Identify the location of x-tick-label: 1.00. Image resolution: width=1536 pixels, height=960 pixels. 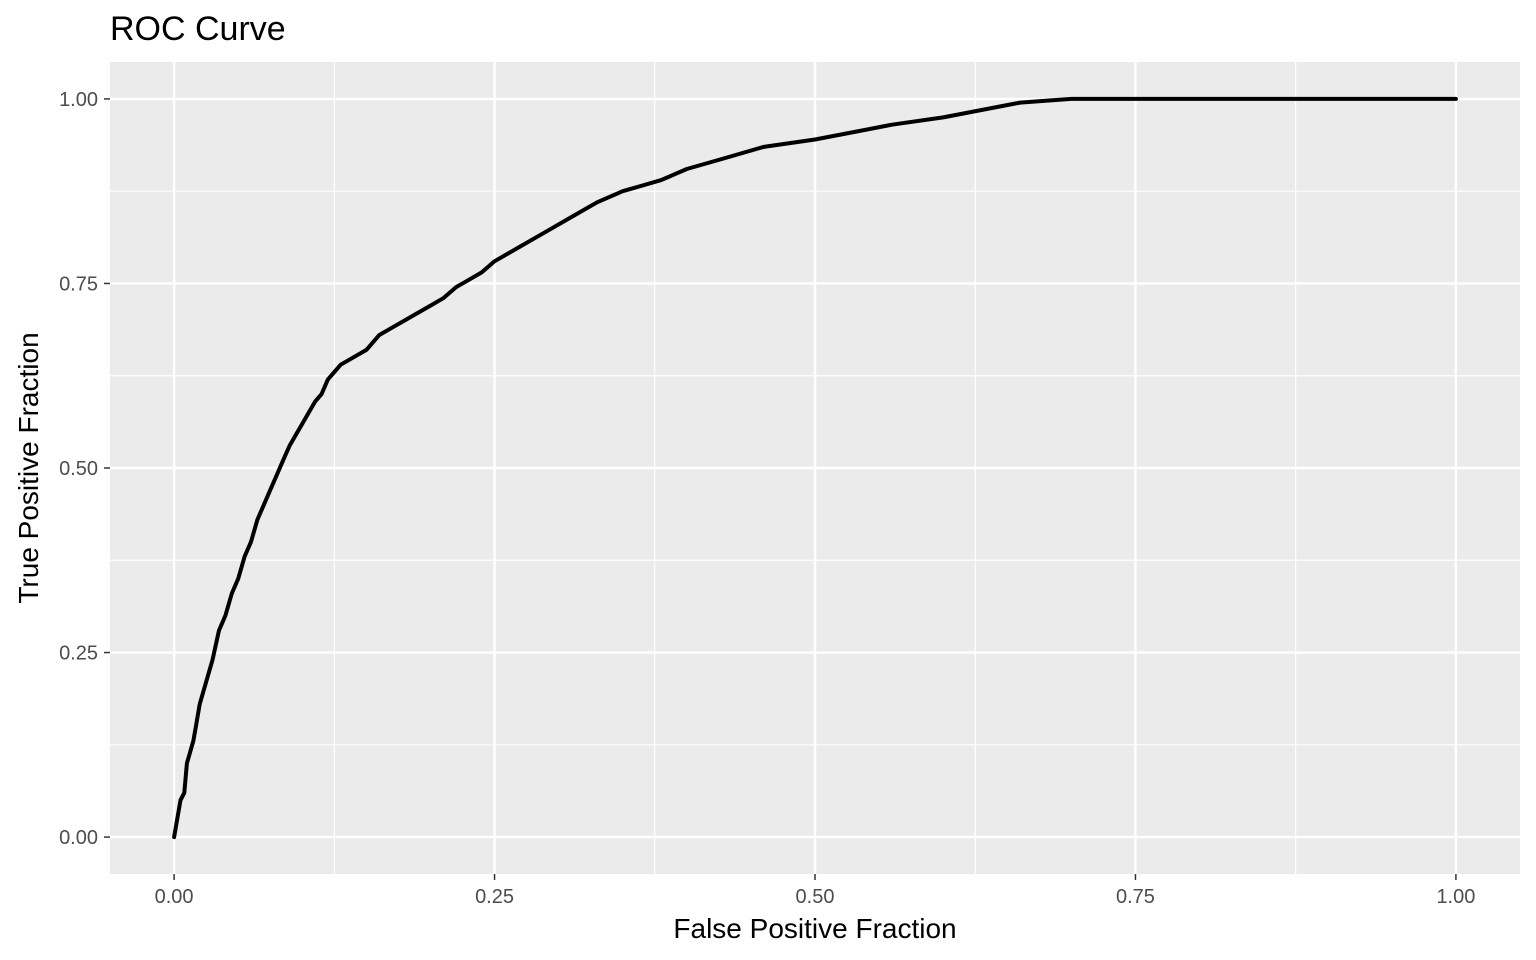
(1455, 897).